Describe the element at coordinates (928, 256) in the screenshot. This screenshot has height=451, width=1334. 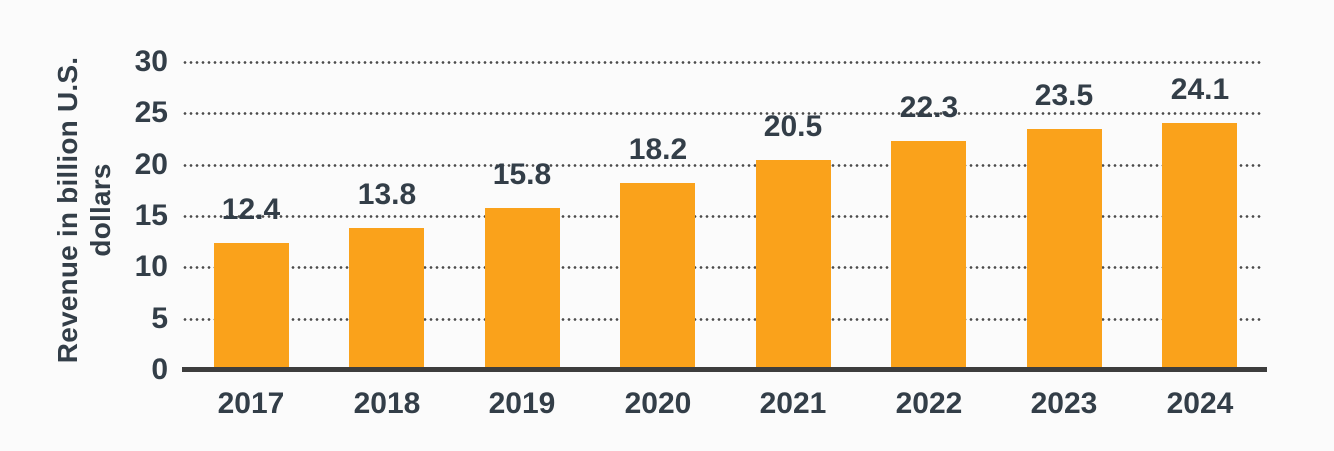
I see `bar-2022` at that location.